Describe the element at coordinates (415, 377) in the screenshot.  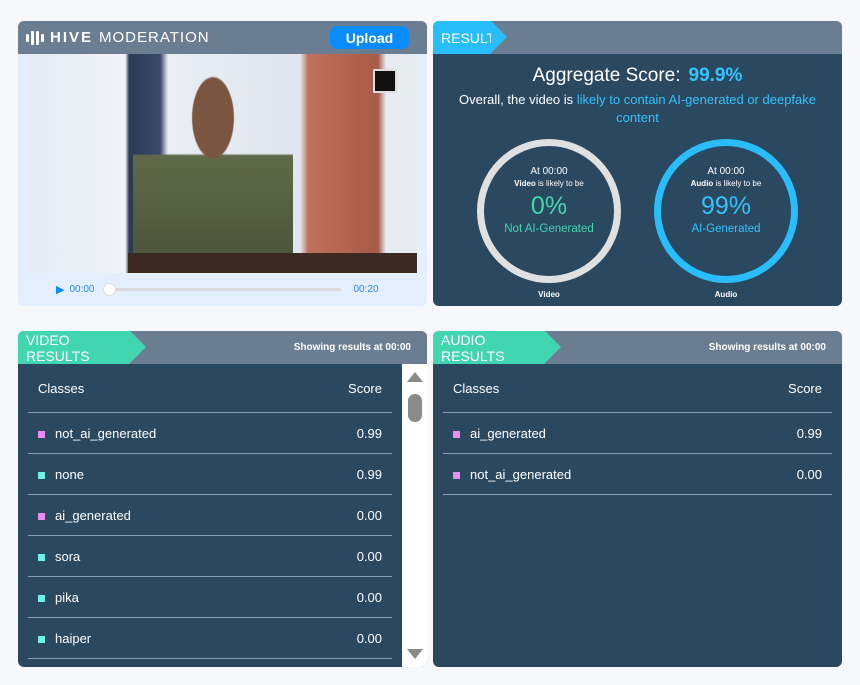
I see `scroll-up-icon` at that location.